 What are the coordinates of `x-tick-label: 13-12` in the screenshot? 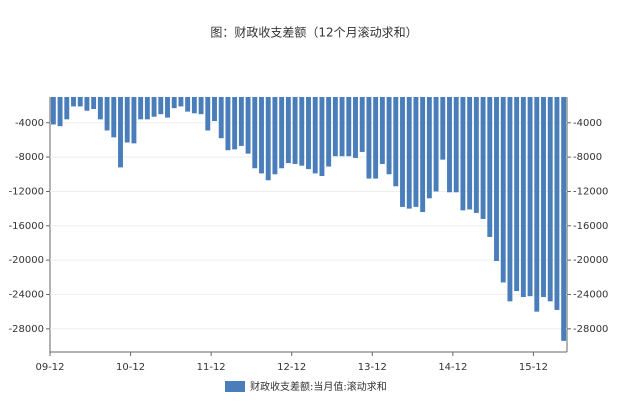 It's located at (372, 367).